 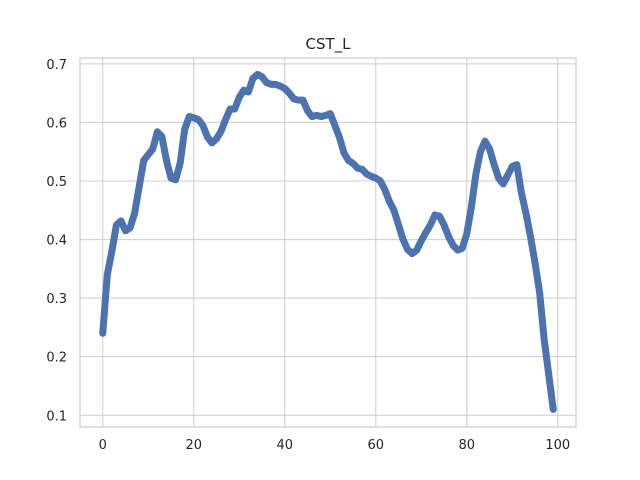 What do you see at coordinates (56, 65) in the screenshot?
I see `y-tick-label: 0.7` at bounding box center [56, 65].